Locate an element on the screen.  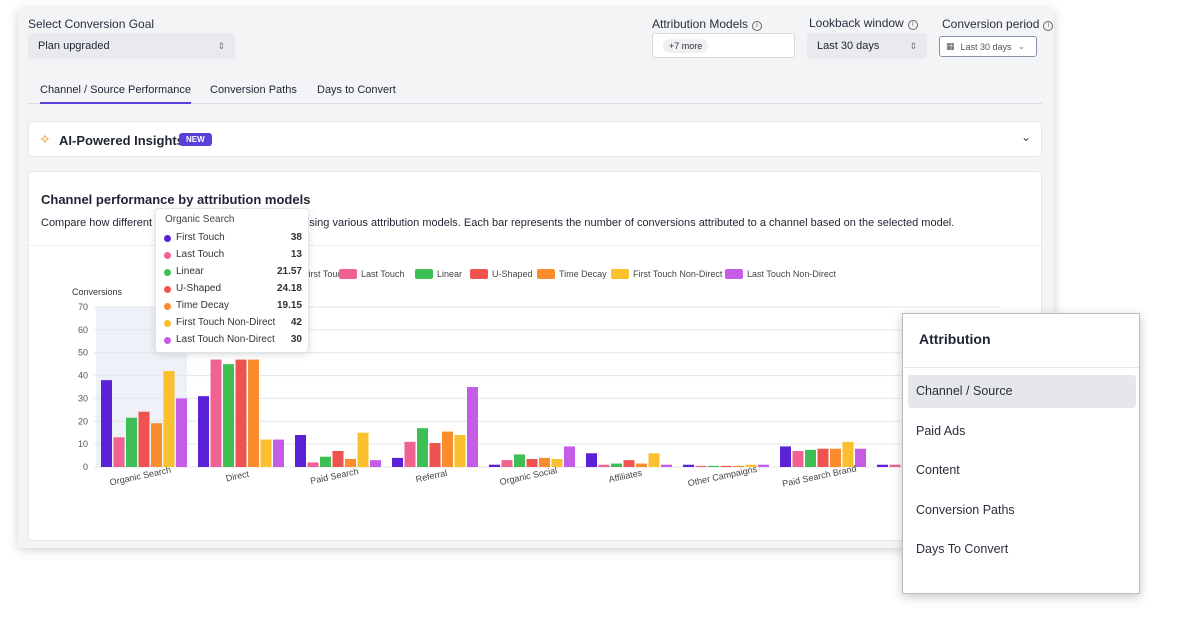
tab-days-to-convert: Days to Convert is located at coordinates (356, 90).